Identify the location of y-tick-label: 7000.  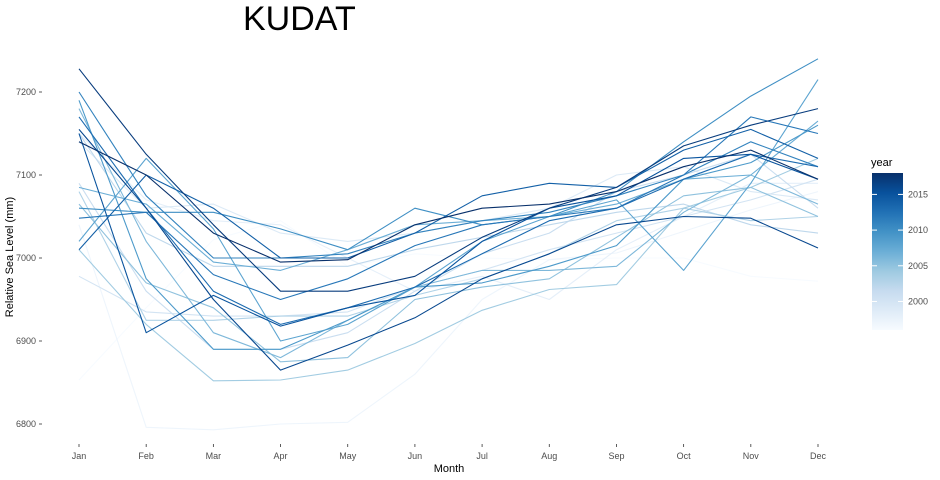
(26, 258).